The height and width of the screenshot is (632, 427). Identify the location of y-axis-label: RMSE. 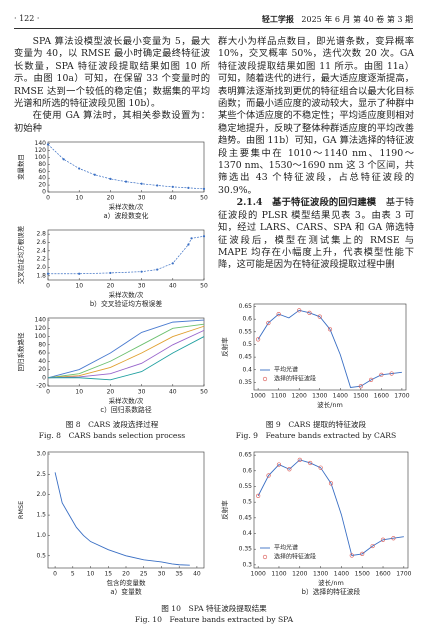
(21, 510).